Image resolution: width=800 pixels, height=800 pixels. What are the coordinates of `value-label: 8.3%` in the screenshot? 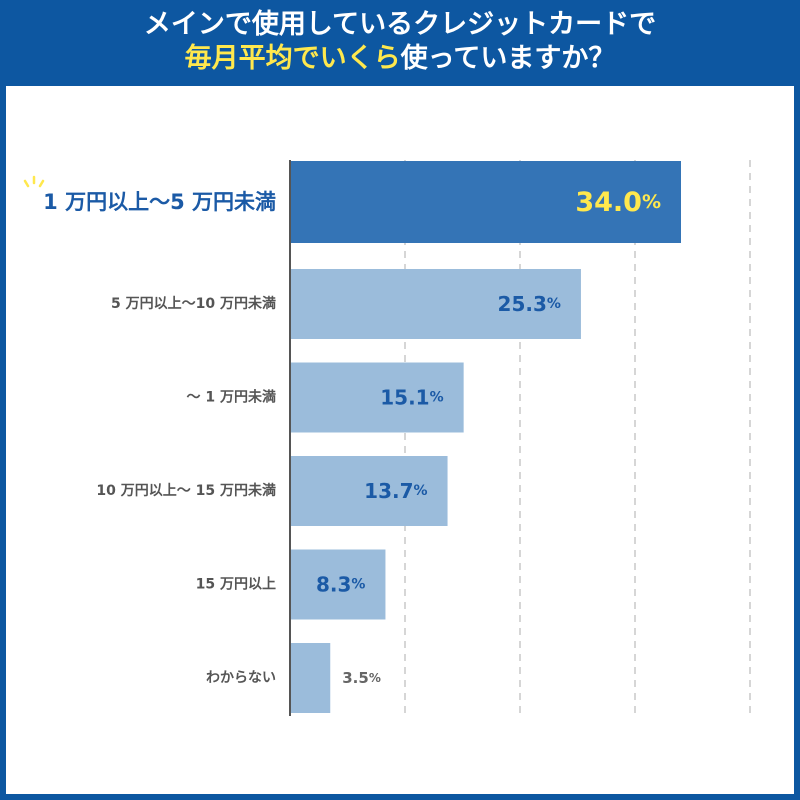 It's located at (340, 585).